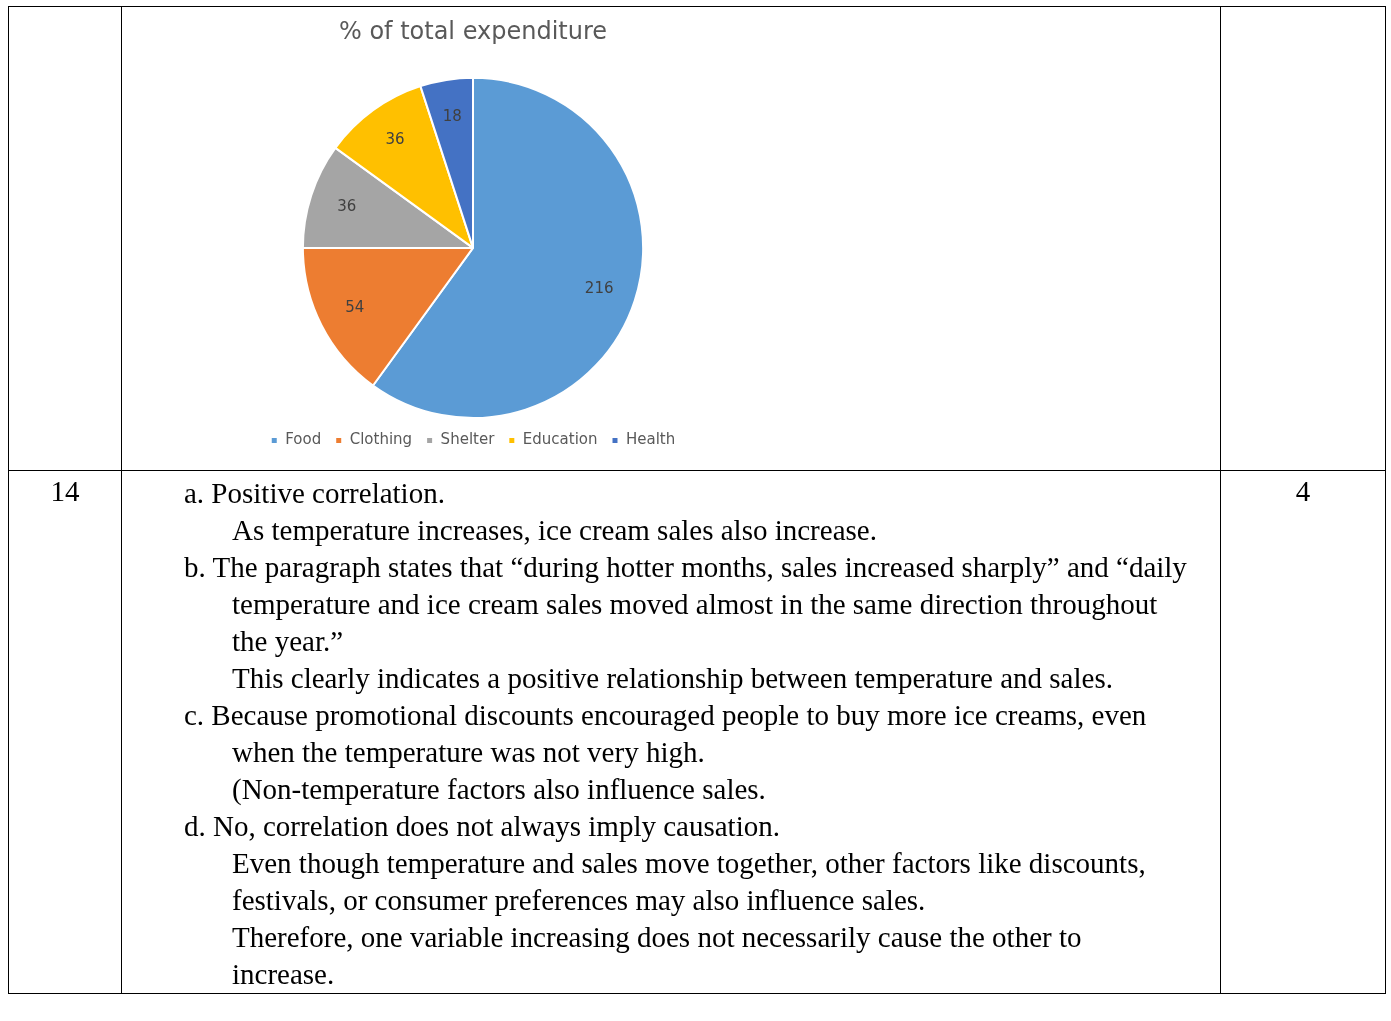  Describe the element at coordinates (303, 439) in the screenshot. I see `legend-label: Food` at that location.